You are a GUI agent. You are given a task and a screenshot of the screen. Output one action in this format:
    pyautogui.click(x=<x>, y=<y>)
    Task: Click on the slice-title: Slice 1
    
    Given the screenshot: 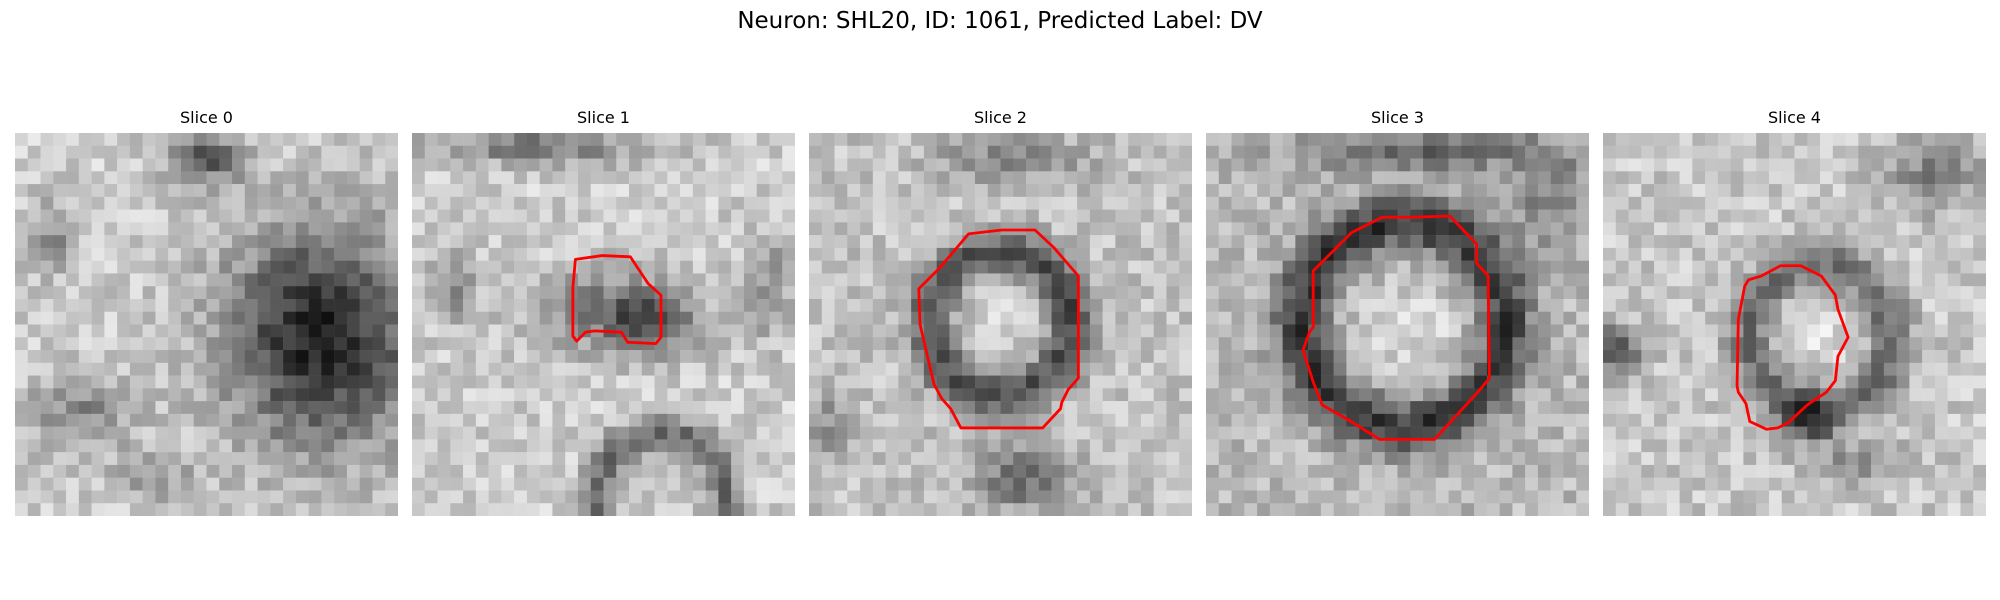 What is the action you would take?
    pyautogui.click(x=603, y=117)
    